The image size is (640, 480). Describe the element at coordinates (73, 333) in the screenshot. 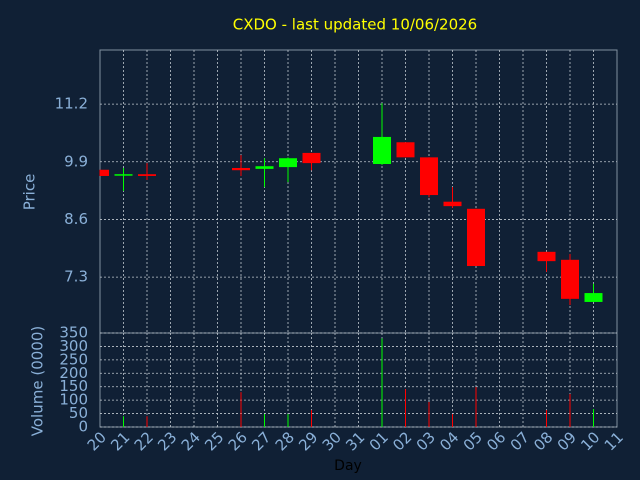

I see `volume-tick-label: 350` at that location.